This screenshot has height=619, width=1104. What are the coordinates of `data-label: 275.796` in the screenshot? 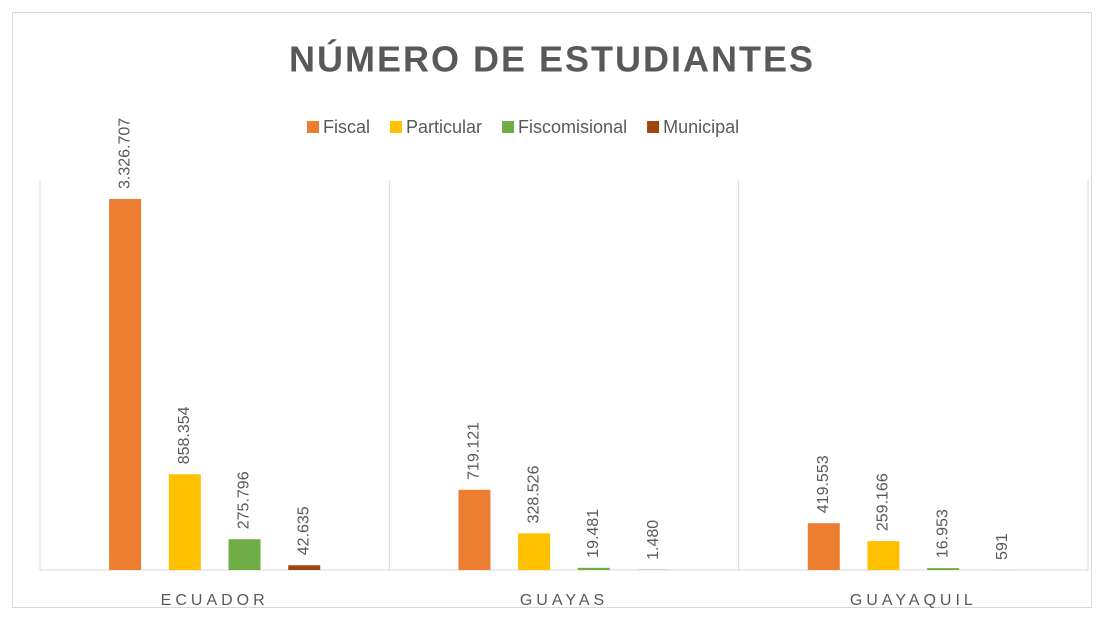 It's located at (244, 500).